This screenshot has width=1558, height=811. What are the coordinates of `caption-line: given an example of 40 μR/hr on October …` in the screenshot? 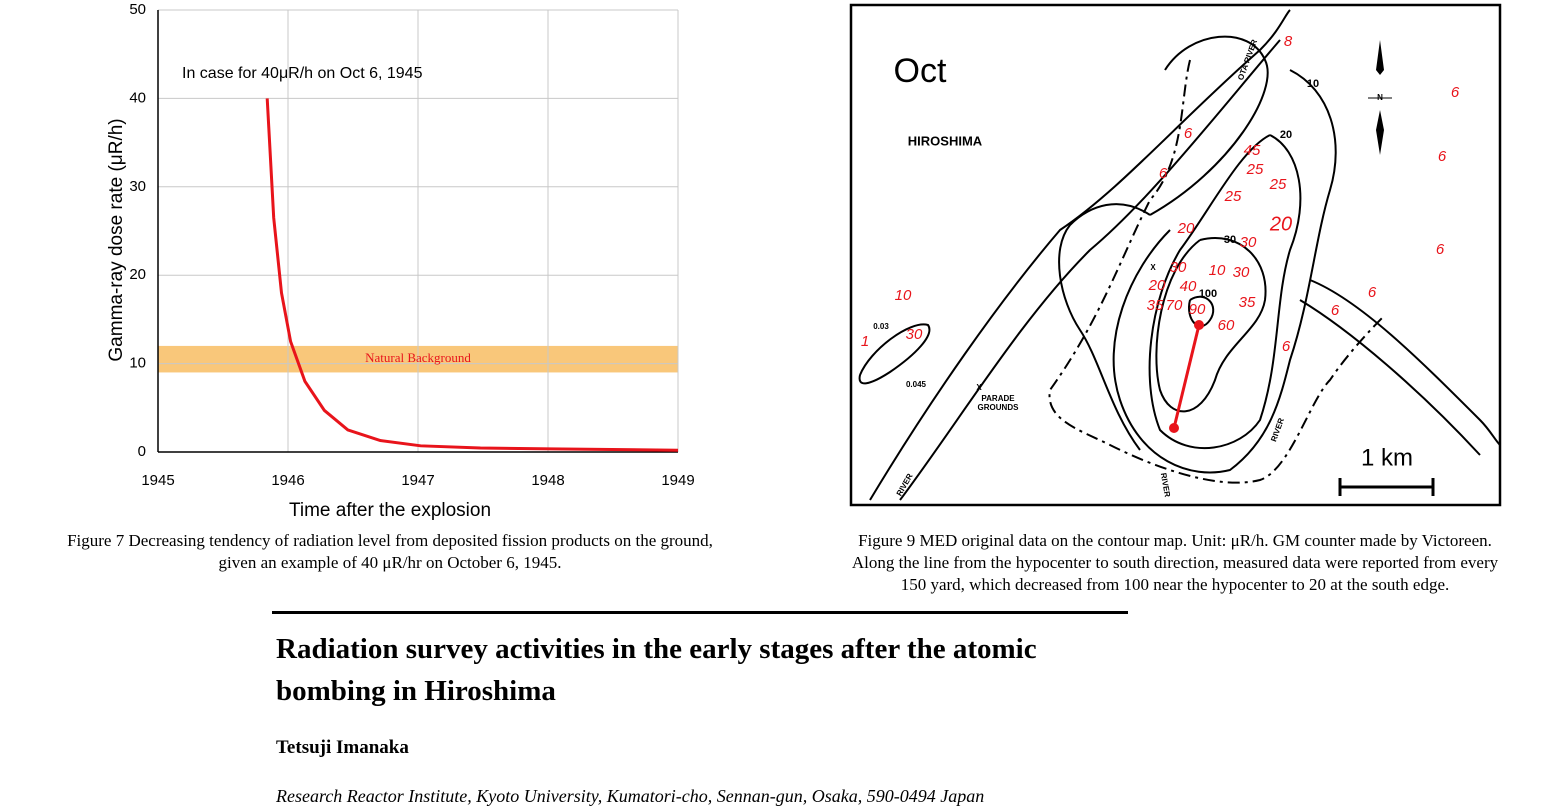 It's located at (390, 562).